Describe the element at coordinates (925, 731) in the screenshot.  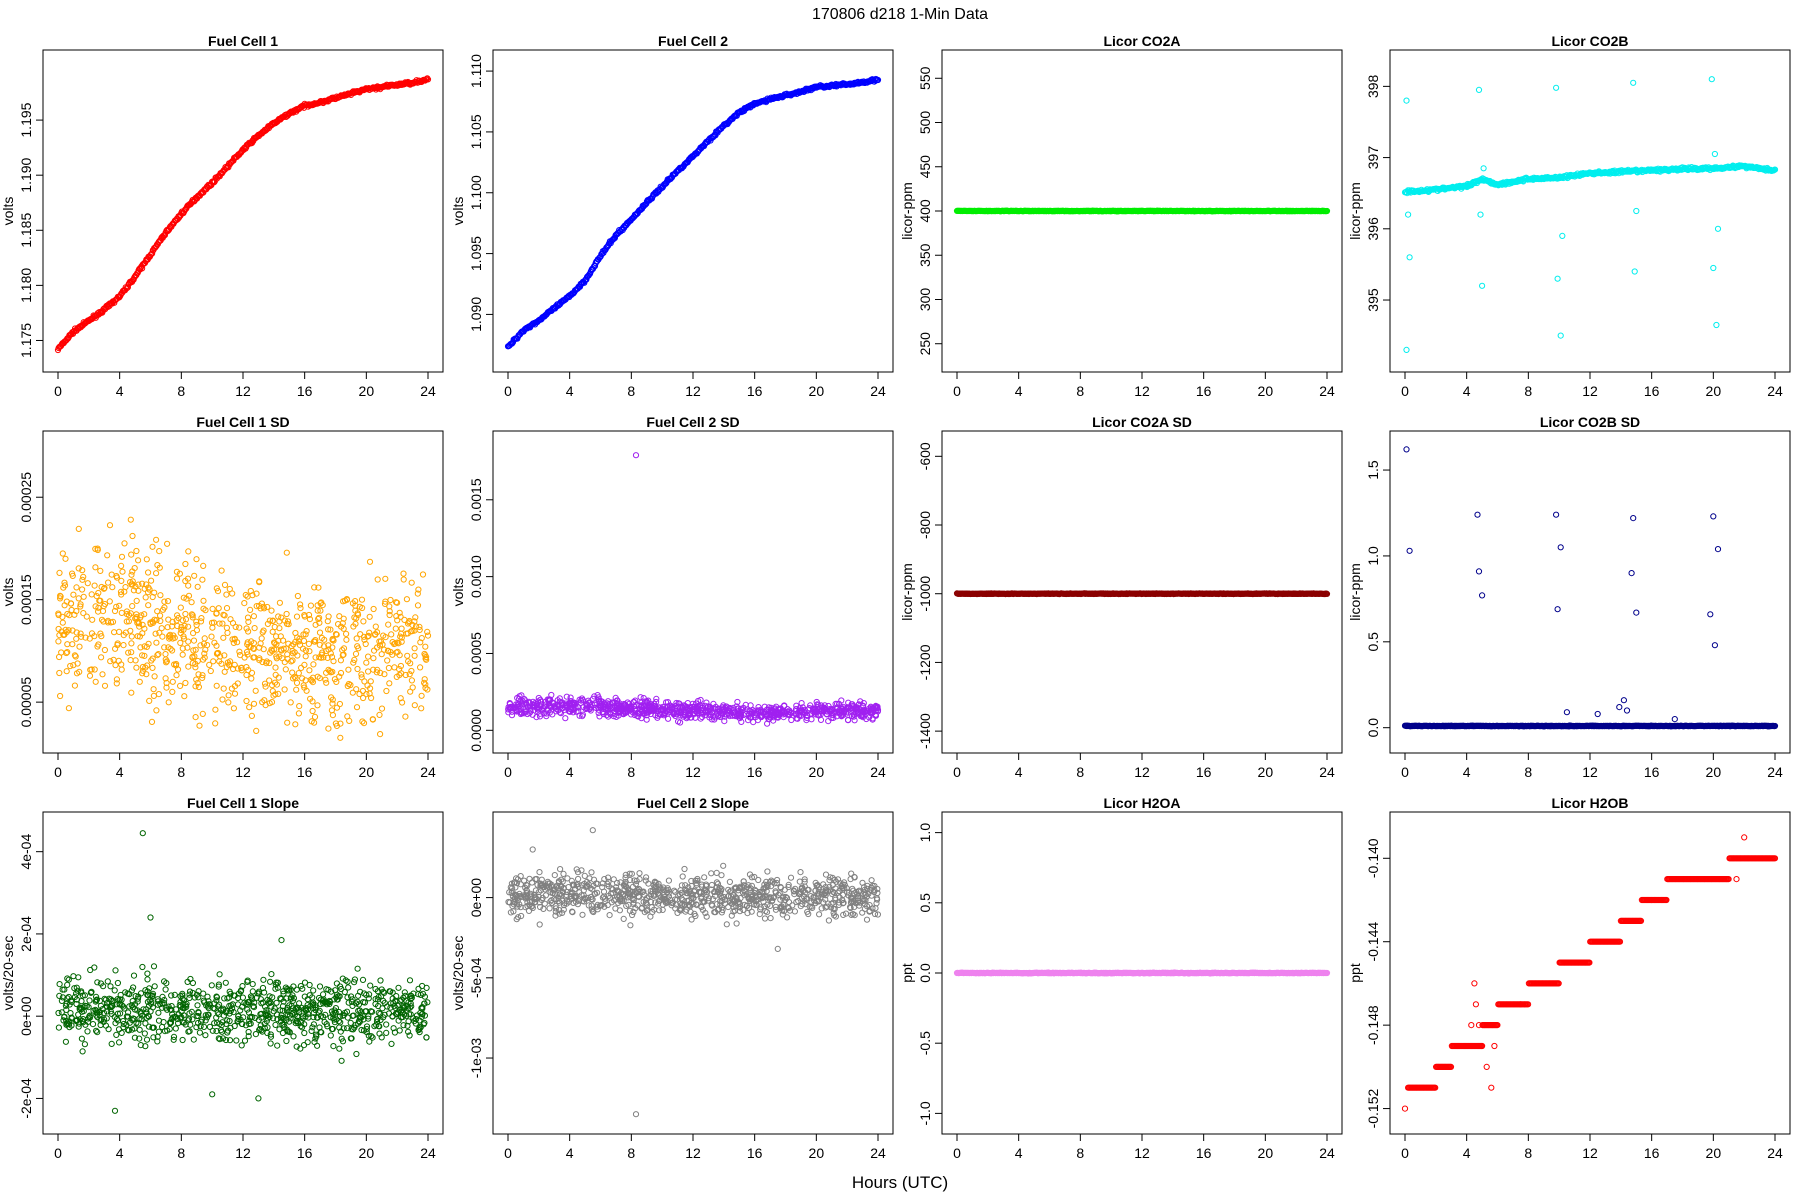
I see `y-tick-label: -1400` at that location.